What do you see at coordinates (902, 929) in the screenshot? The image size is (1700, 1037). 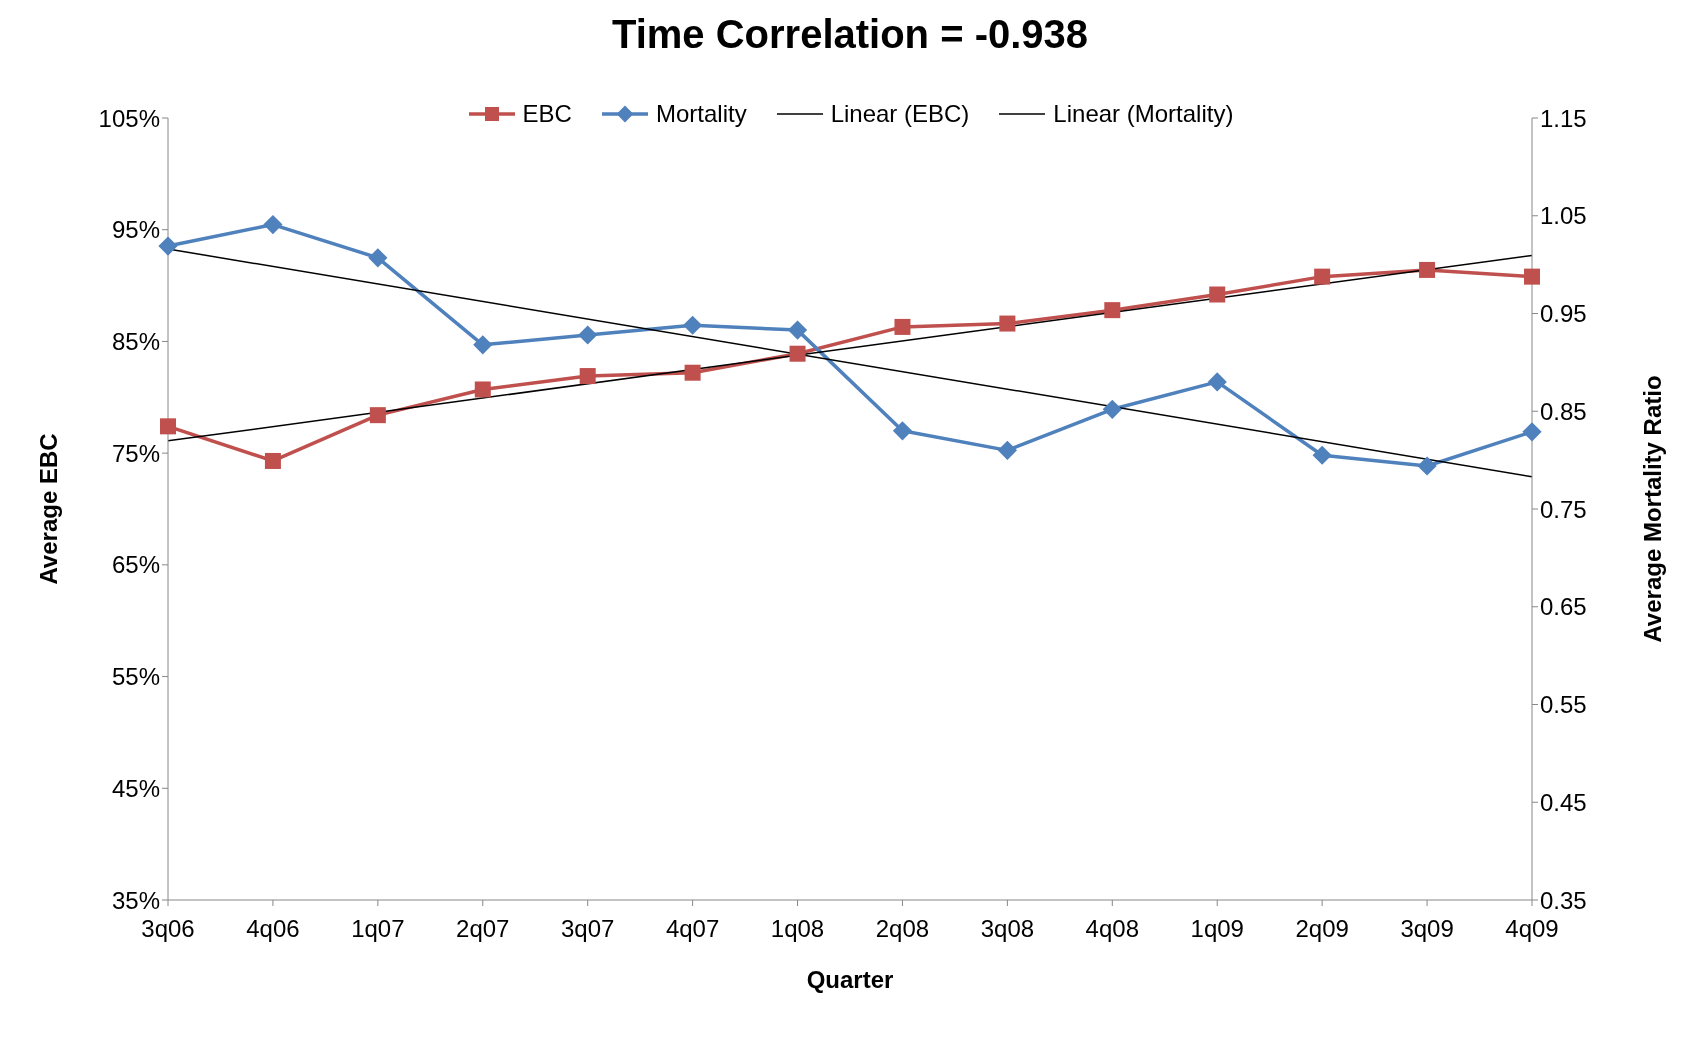 I see `x-tick-label: 2q08` at bounding box center [902, 929].